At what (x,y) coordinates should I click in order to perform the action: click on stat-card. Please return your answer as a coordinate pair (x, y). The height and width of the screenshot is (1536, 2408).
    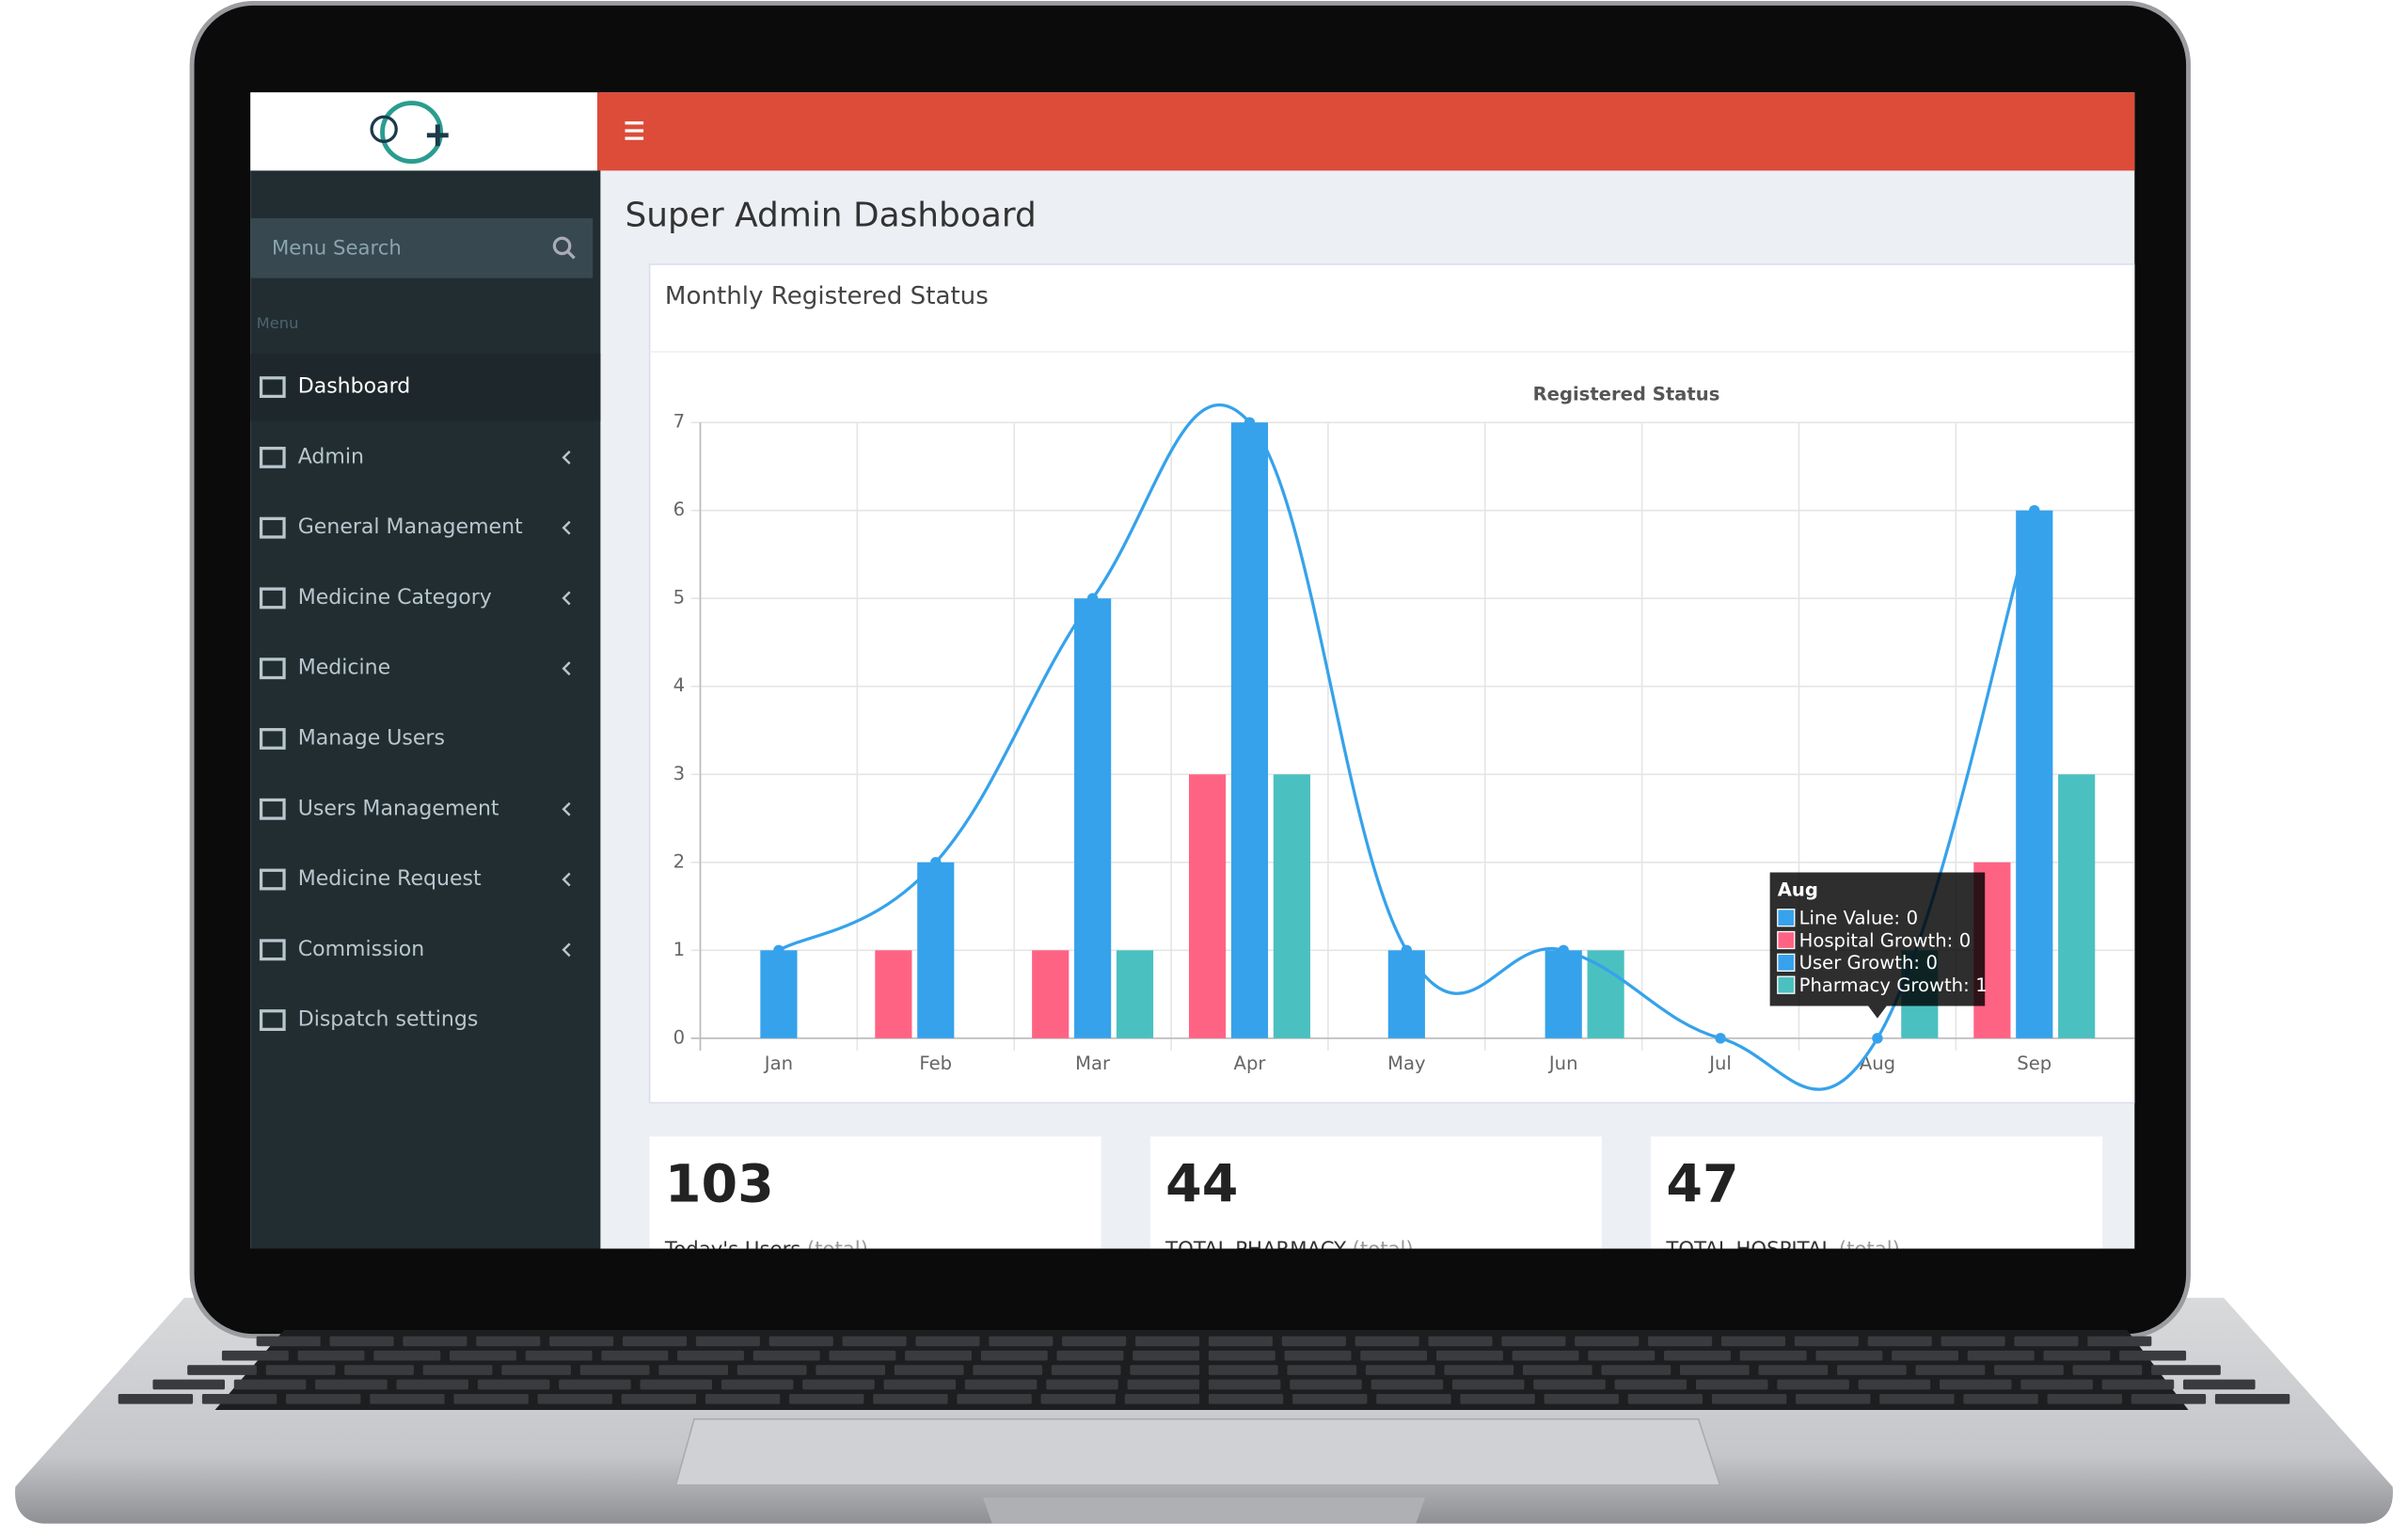
    Looking at the image, I should click on (1376, 1192).